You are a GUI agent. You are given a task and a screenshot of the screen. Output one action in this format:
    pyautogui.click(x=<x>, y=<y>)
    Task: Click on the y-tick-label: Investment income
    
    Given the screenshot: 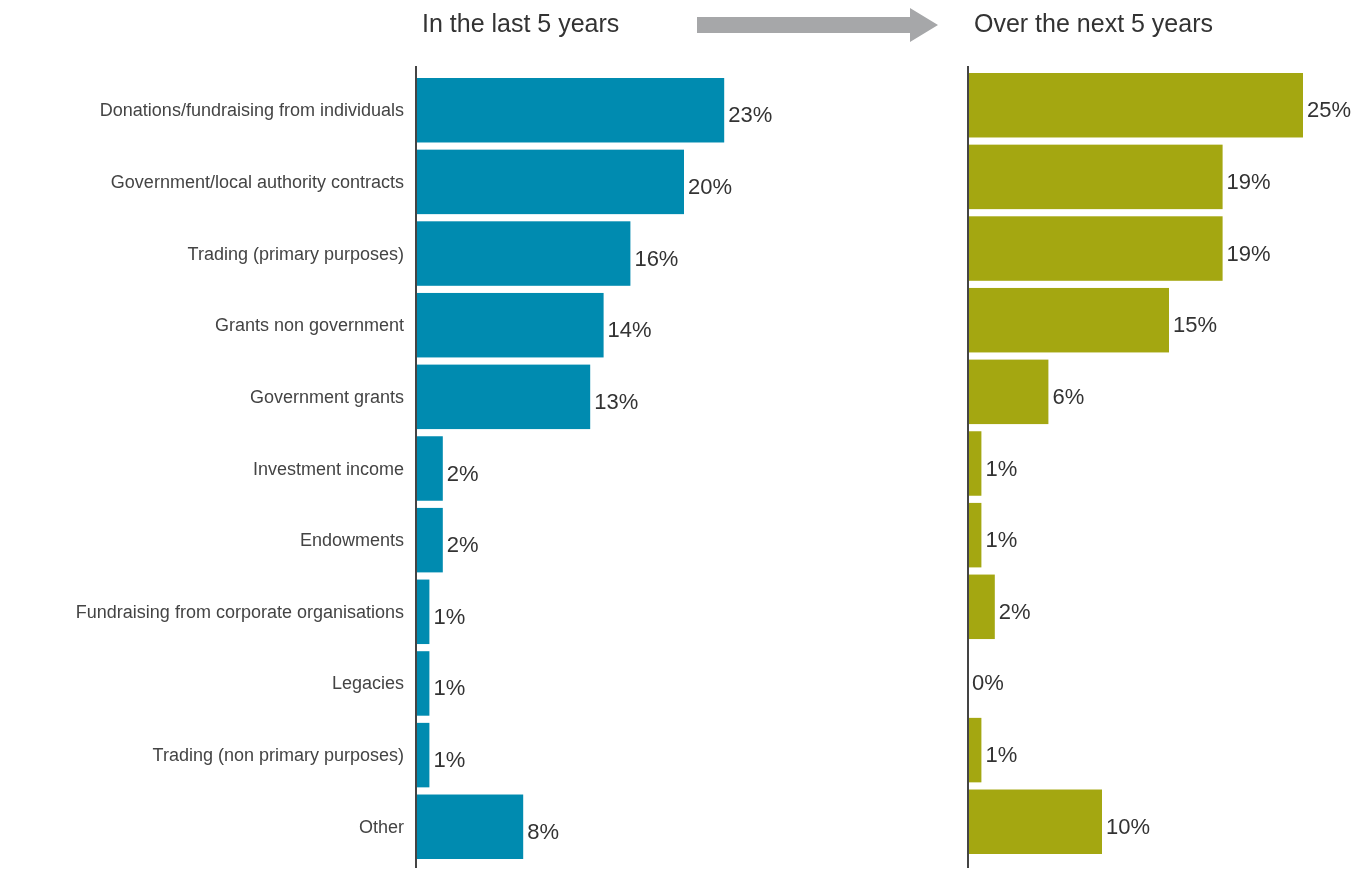 What is the action you would take?
    pyautogui.click(x=328, y=468)
    